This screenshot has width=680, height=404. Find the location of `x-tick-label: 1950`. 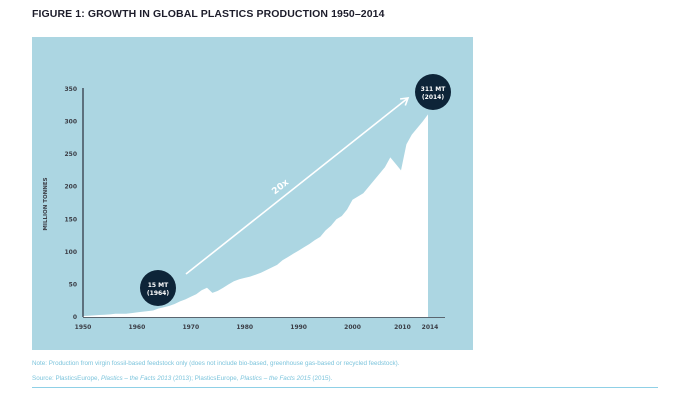

x-tick-label: 1950 is located at coordinates (83, 327).